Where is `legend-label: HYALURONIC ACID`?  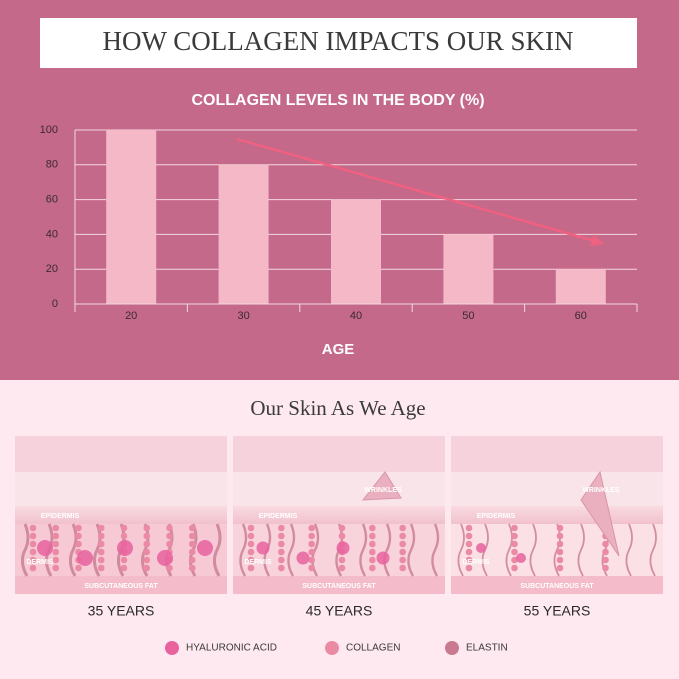
legend-label: HYALURONIC ACID is located at coordinates (231, 648).